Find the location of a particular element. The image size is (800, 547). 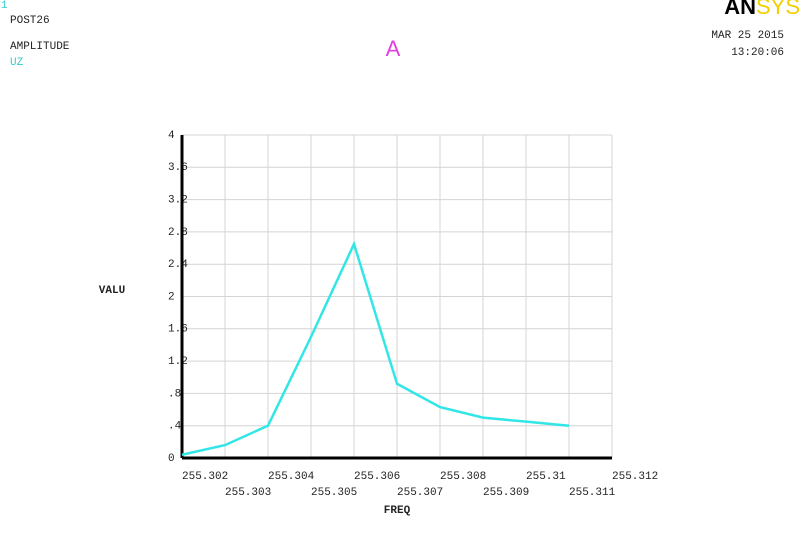

window-number: 1 is located at coordinates (4, 6).